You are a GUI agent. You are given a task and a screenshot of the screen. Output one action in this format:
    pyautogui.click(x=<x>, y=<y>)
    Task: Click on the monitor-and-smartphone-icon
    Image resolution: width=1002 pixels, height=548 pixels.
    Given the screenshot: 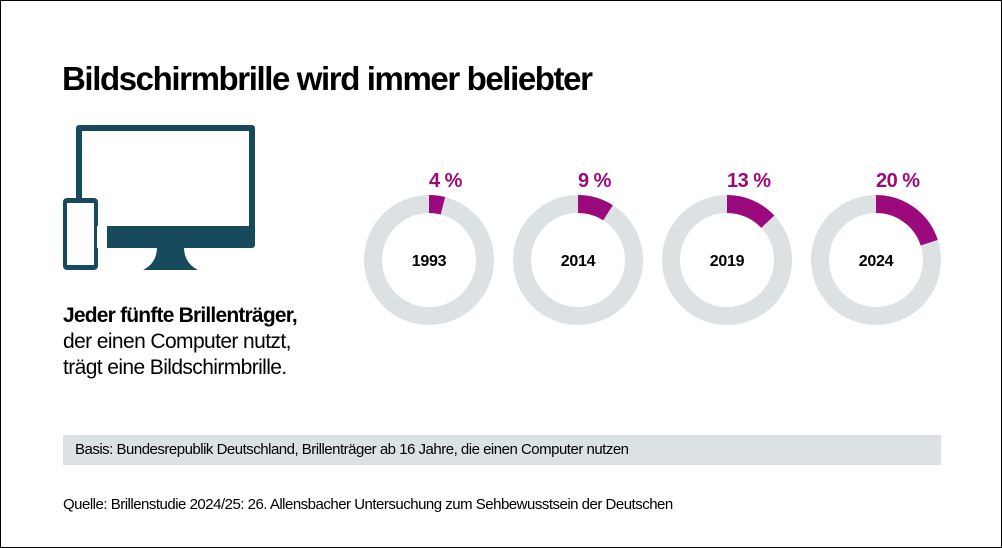 What is the action you would take?
    pyautogui.click(x=159, y=197)
    